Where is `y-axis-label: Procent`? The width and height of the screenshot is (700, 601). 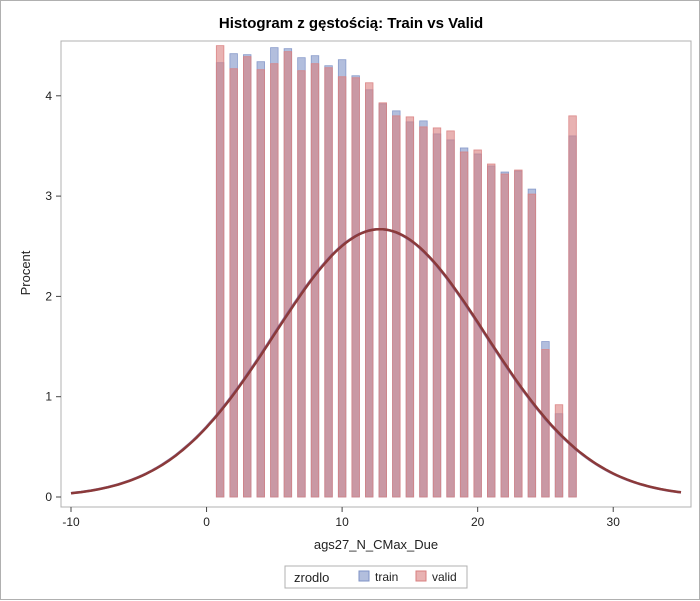
y-axis-label: Procent is located at coordinates (25, 272).